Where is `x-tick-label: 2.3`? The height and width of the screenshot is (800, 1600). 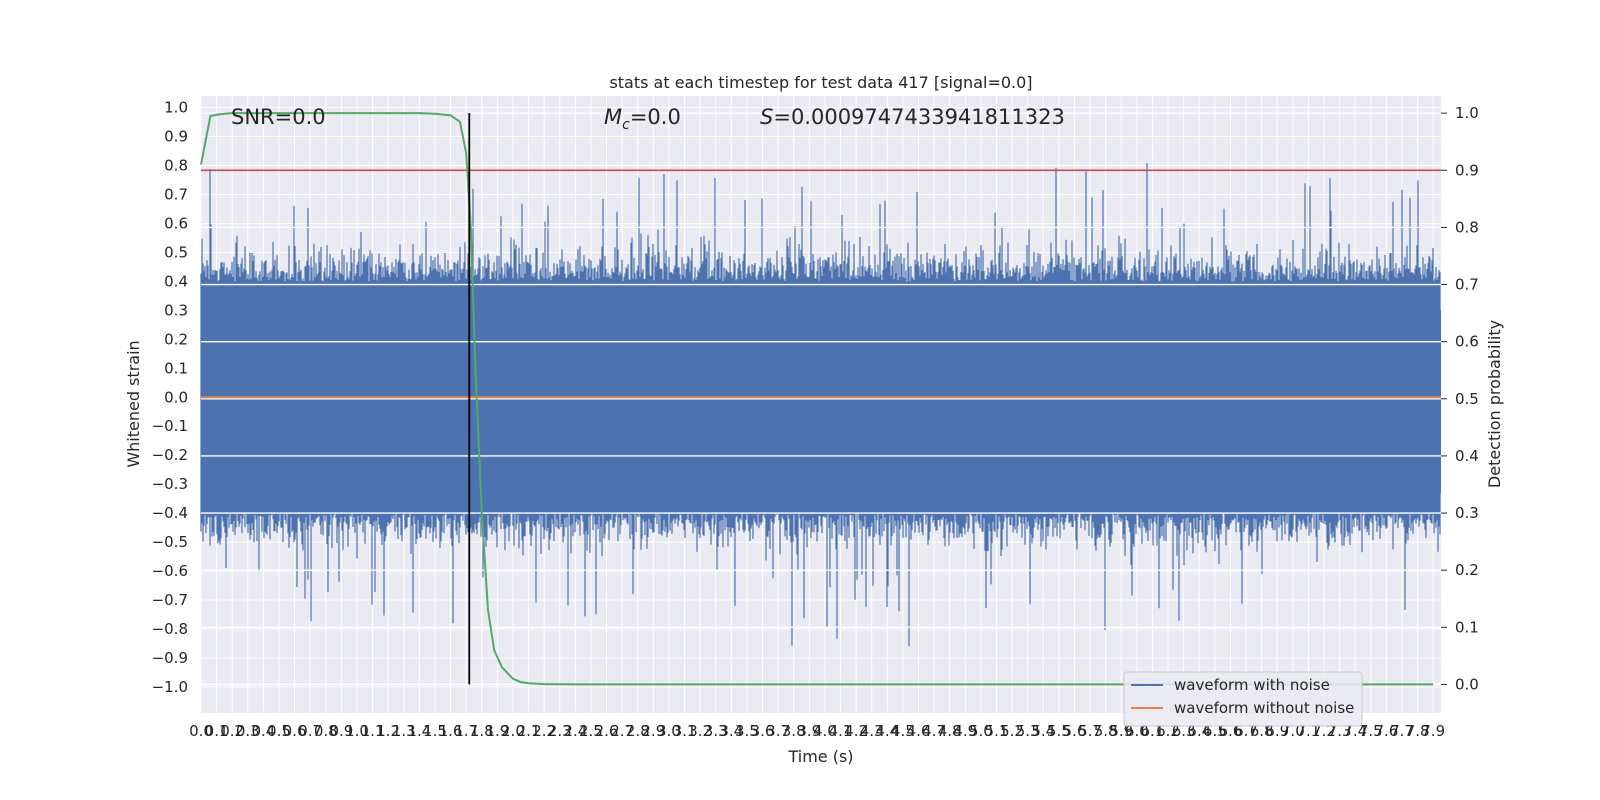
x-tick-label: 2.3 is located at coordinates (560, 731).